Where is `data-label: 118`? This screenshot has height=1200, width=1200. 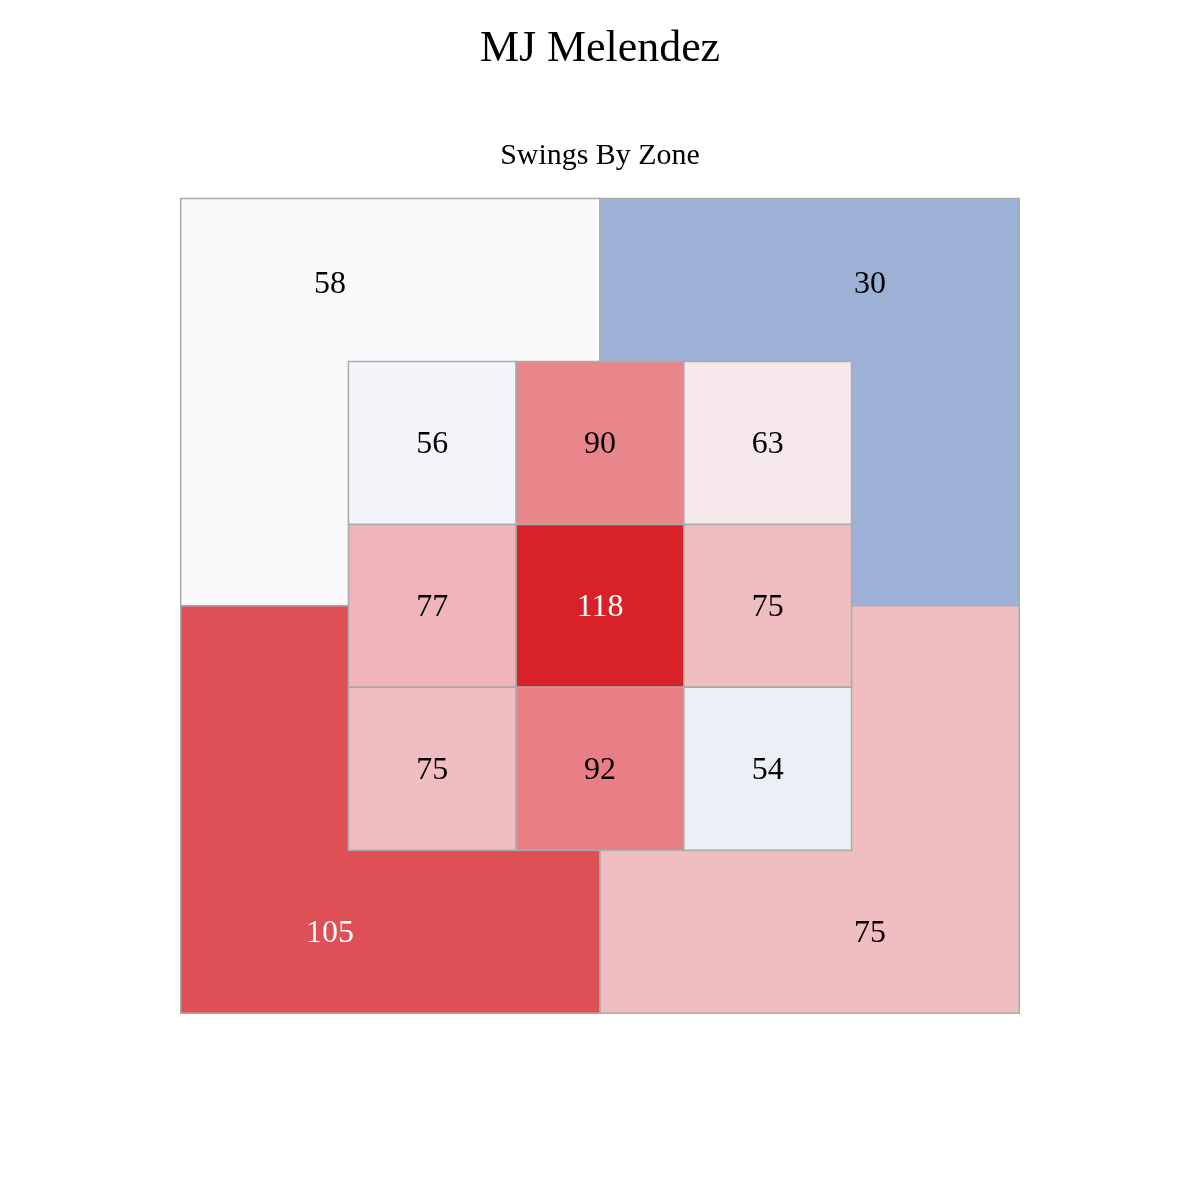 data-label: 118 is located at coordinates (600, 605).